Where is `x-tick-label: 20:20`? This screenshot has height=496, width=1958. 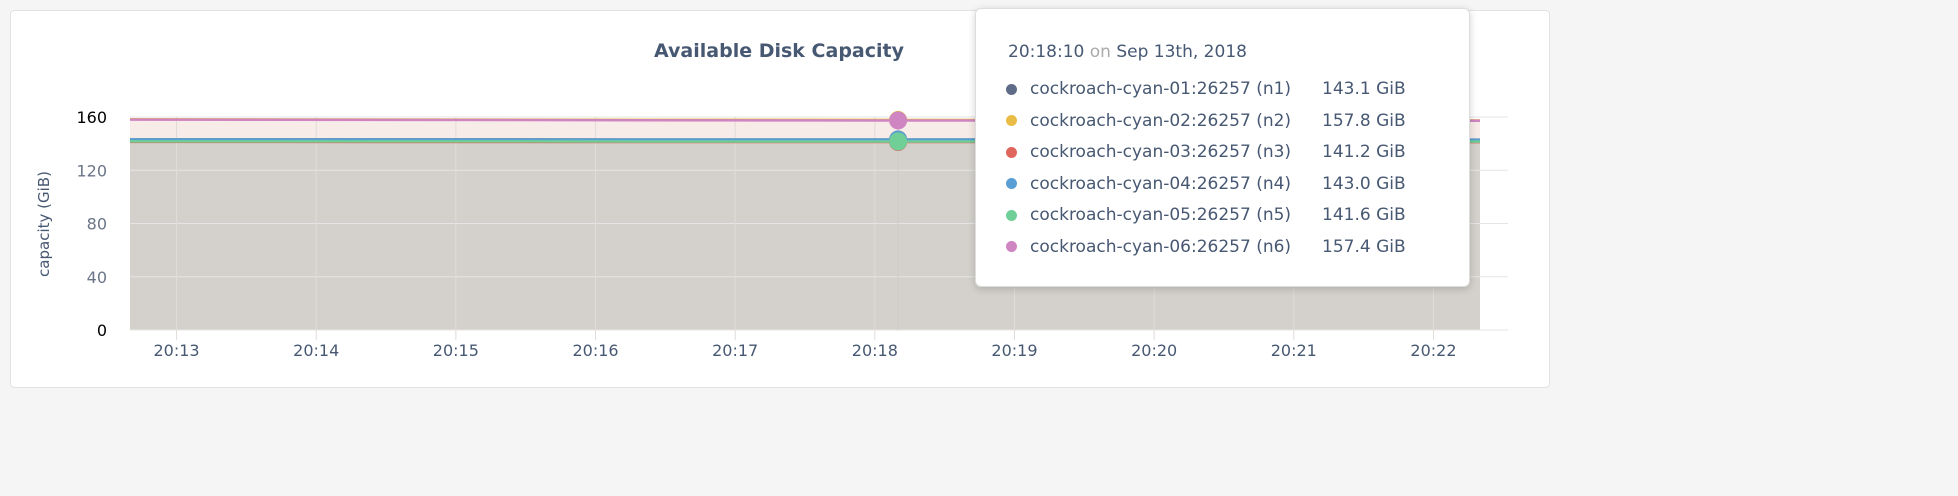 x-tick-label: 20:20 is located at coordinates (1154, 350).